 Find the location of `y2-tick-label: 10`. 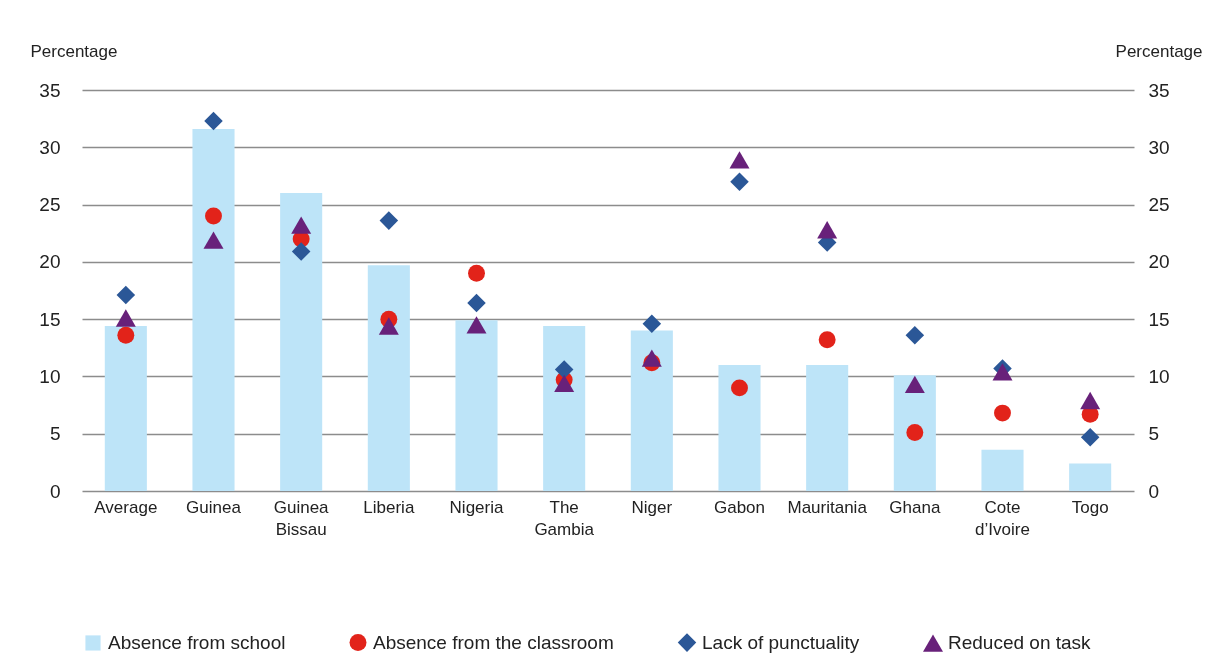

y2-tick-label: 10 is located at coordinates (1159, 376).